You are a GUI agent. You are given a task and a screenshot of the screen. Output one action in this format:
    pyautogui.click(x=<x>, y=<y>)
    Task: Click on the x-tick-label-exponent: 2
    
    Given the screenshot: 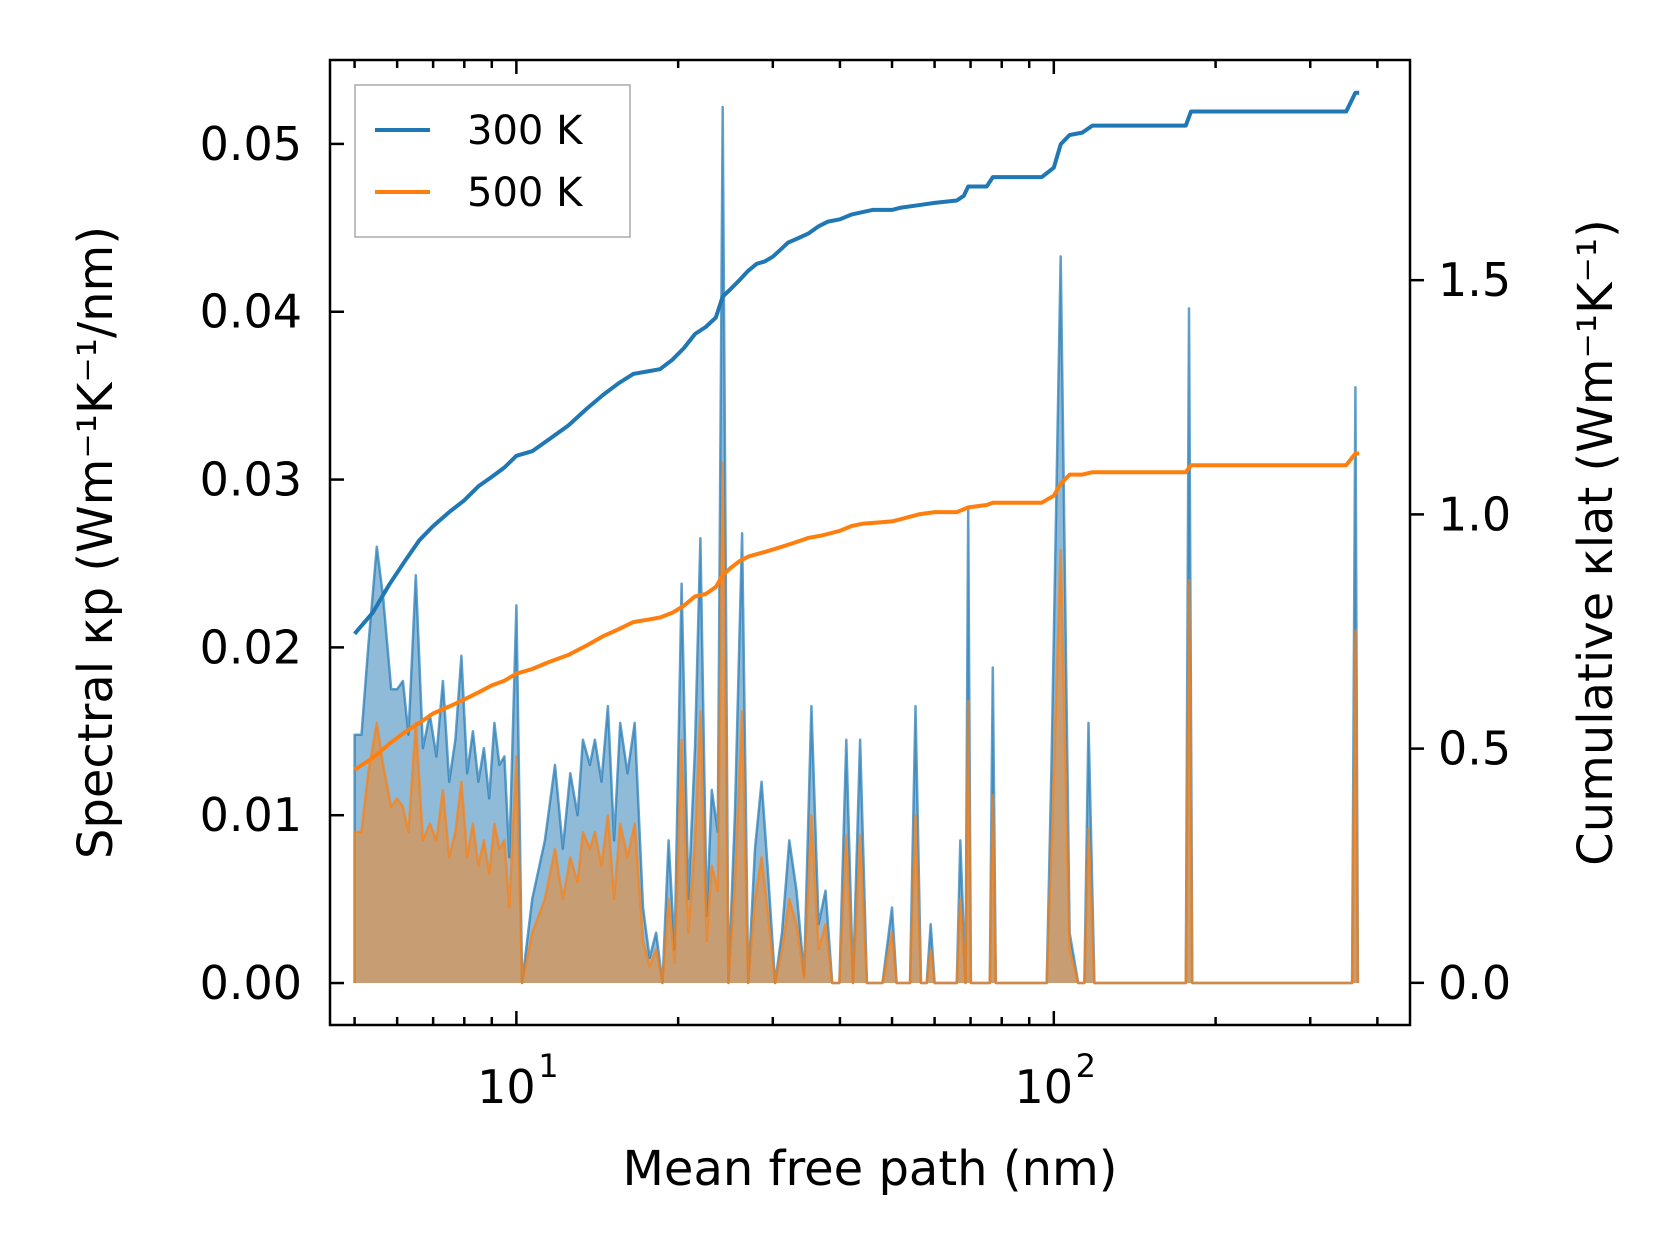 What is the action you would take?
    pyautogui.click(x=1086, y=1066)
    